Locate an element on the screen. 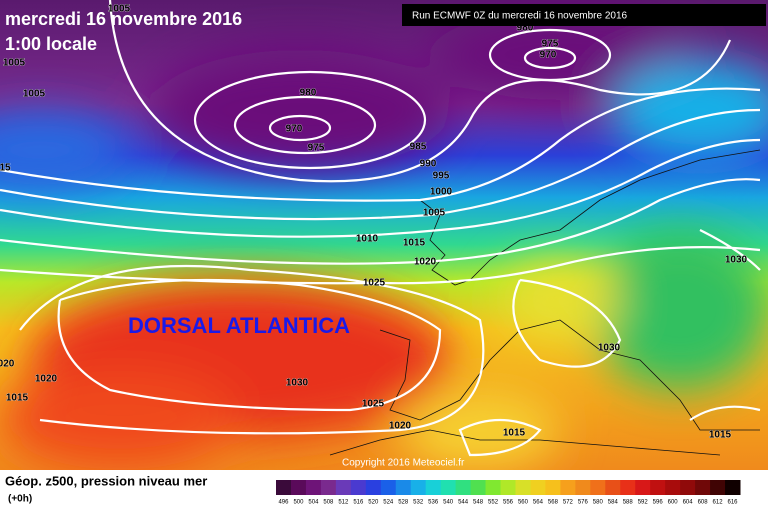  scale-label: 604 is located at coordinates (688, 503).